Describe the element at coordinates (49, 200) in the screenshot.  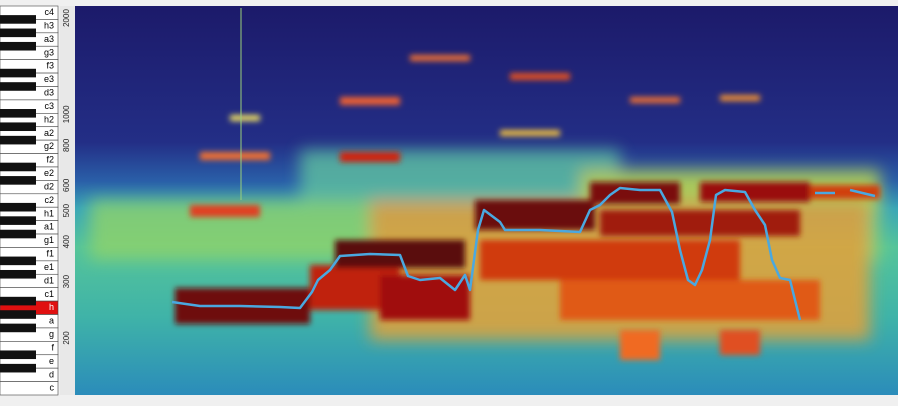
I see `key-label: c2` at that location.